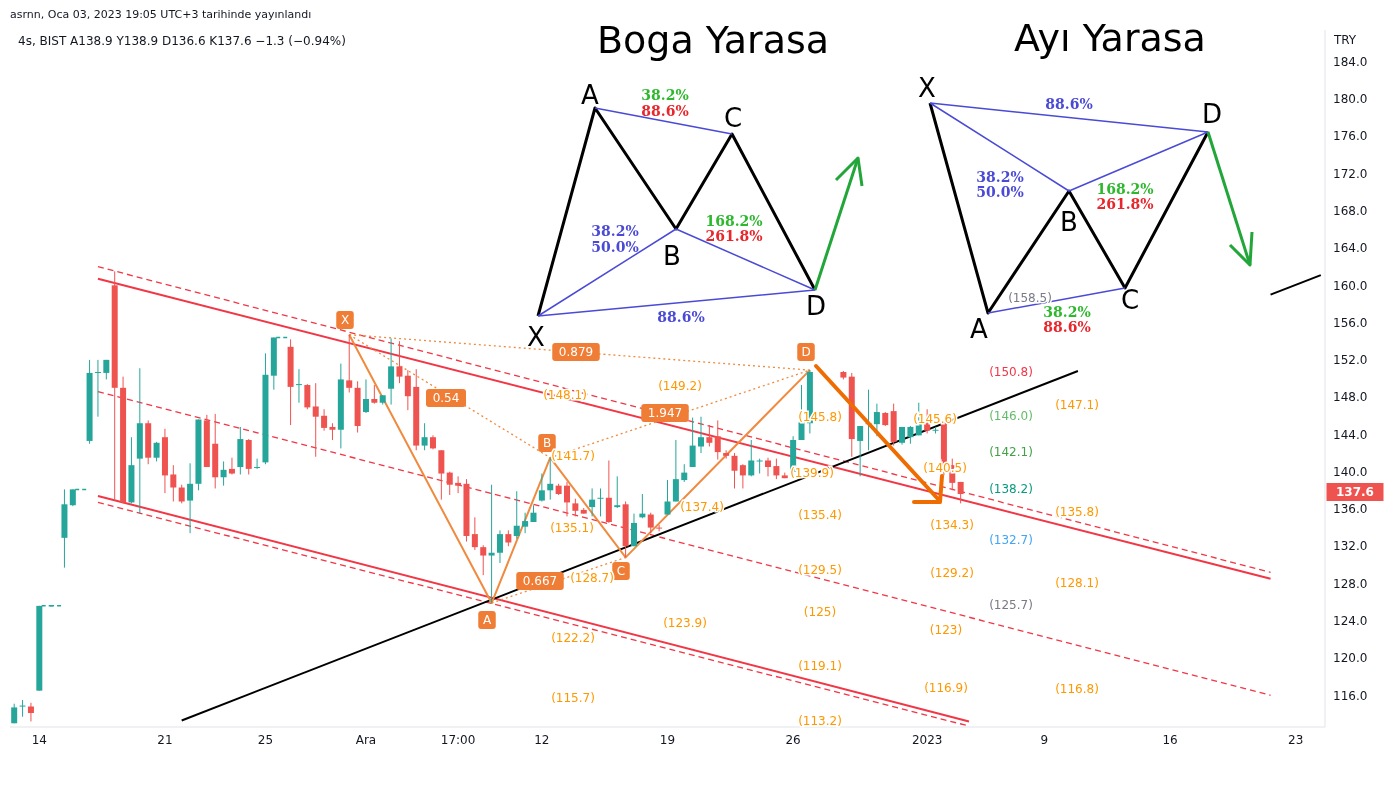 The image size is (1386, 787). What do you see at coordinates (1077, 689) in the screenshot?
I see `annotation: (116.8)` at bounding box center [1077, 689].